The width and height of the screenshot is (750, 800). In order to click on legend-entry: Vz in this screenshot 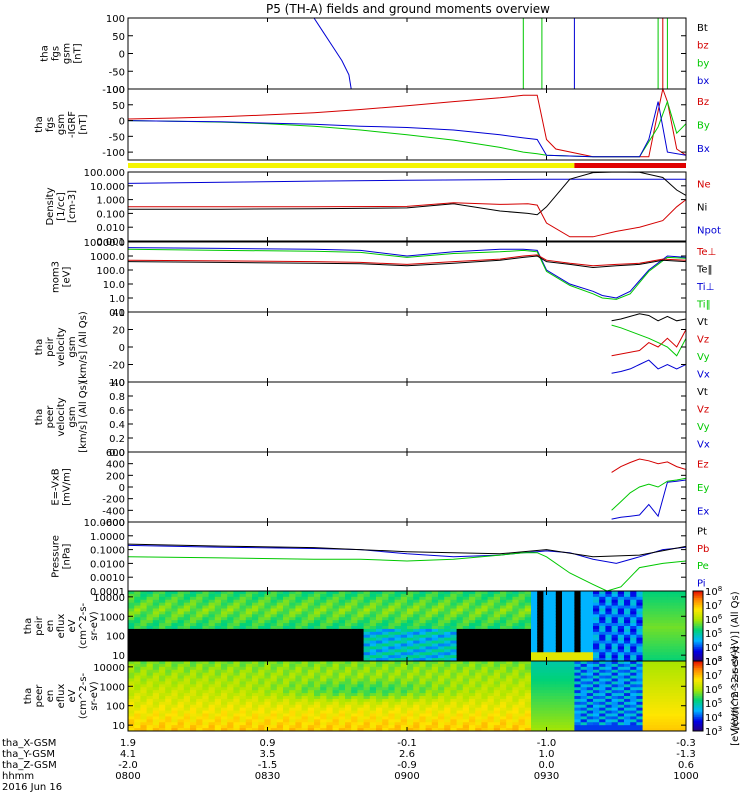, I will do `click(703, 409)`.